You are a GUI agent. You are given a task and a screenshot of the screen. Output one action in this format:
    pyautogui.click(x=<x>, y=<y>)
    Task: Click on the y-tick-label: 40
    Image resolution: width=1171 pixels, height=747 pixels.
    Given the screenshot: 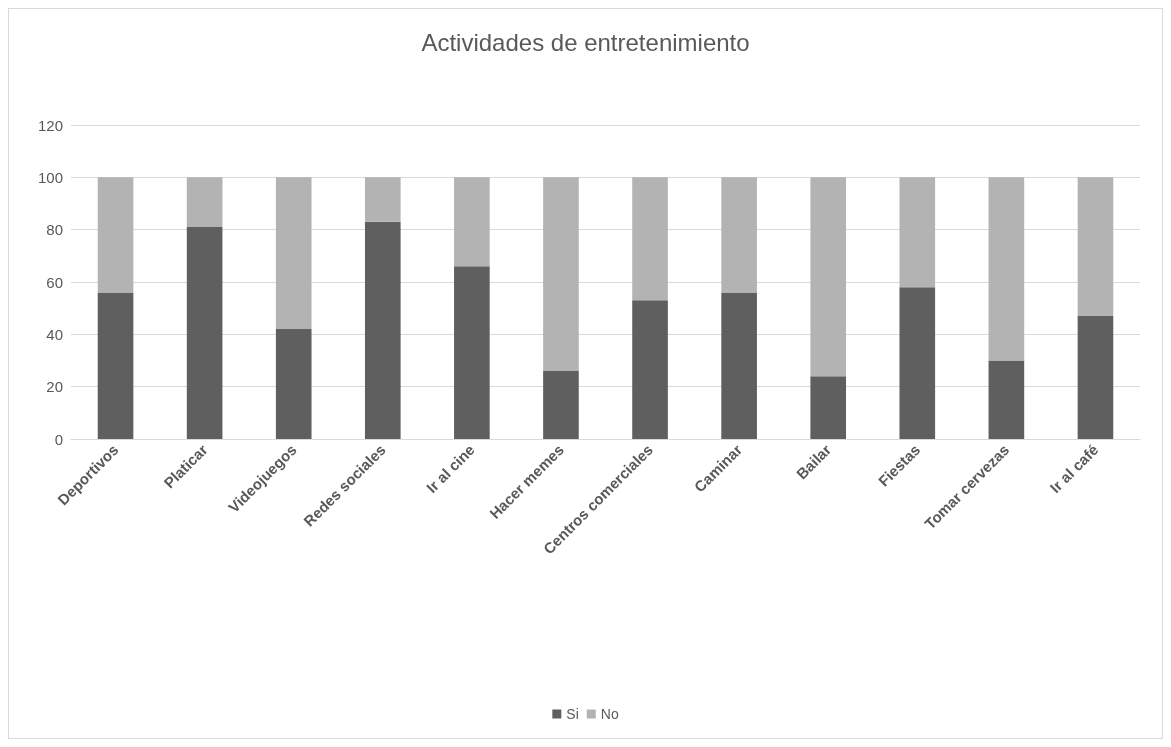 What is the action you would take?
    pyautogui.click(x=54, y=334)
    